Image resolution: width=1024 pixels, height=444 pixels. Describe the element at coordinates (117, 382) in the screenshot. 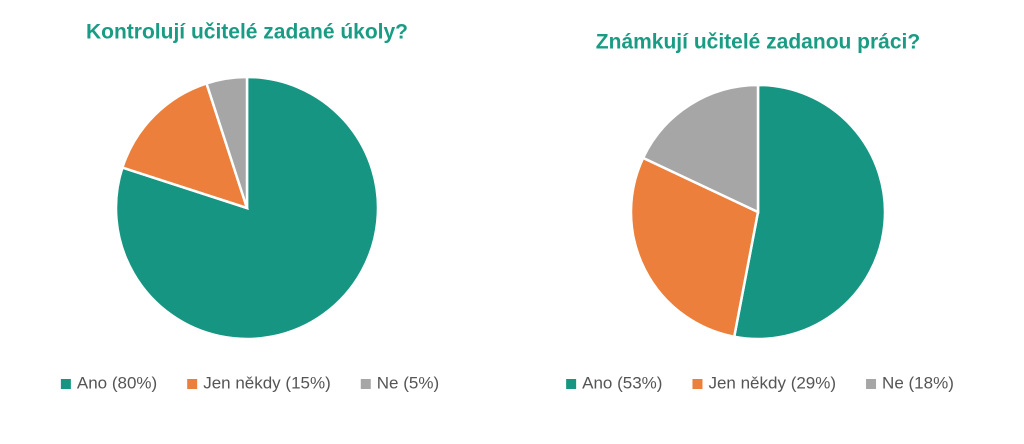

I see `legend-label: Ano (80%)` at that location.